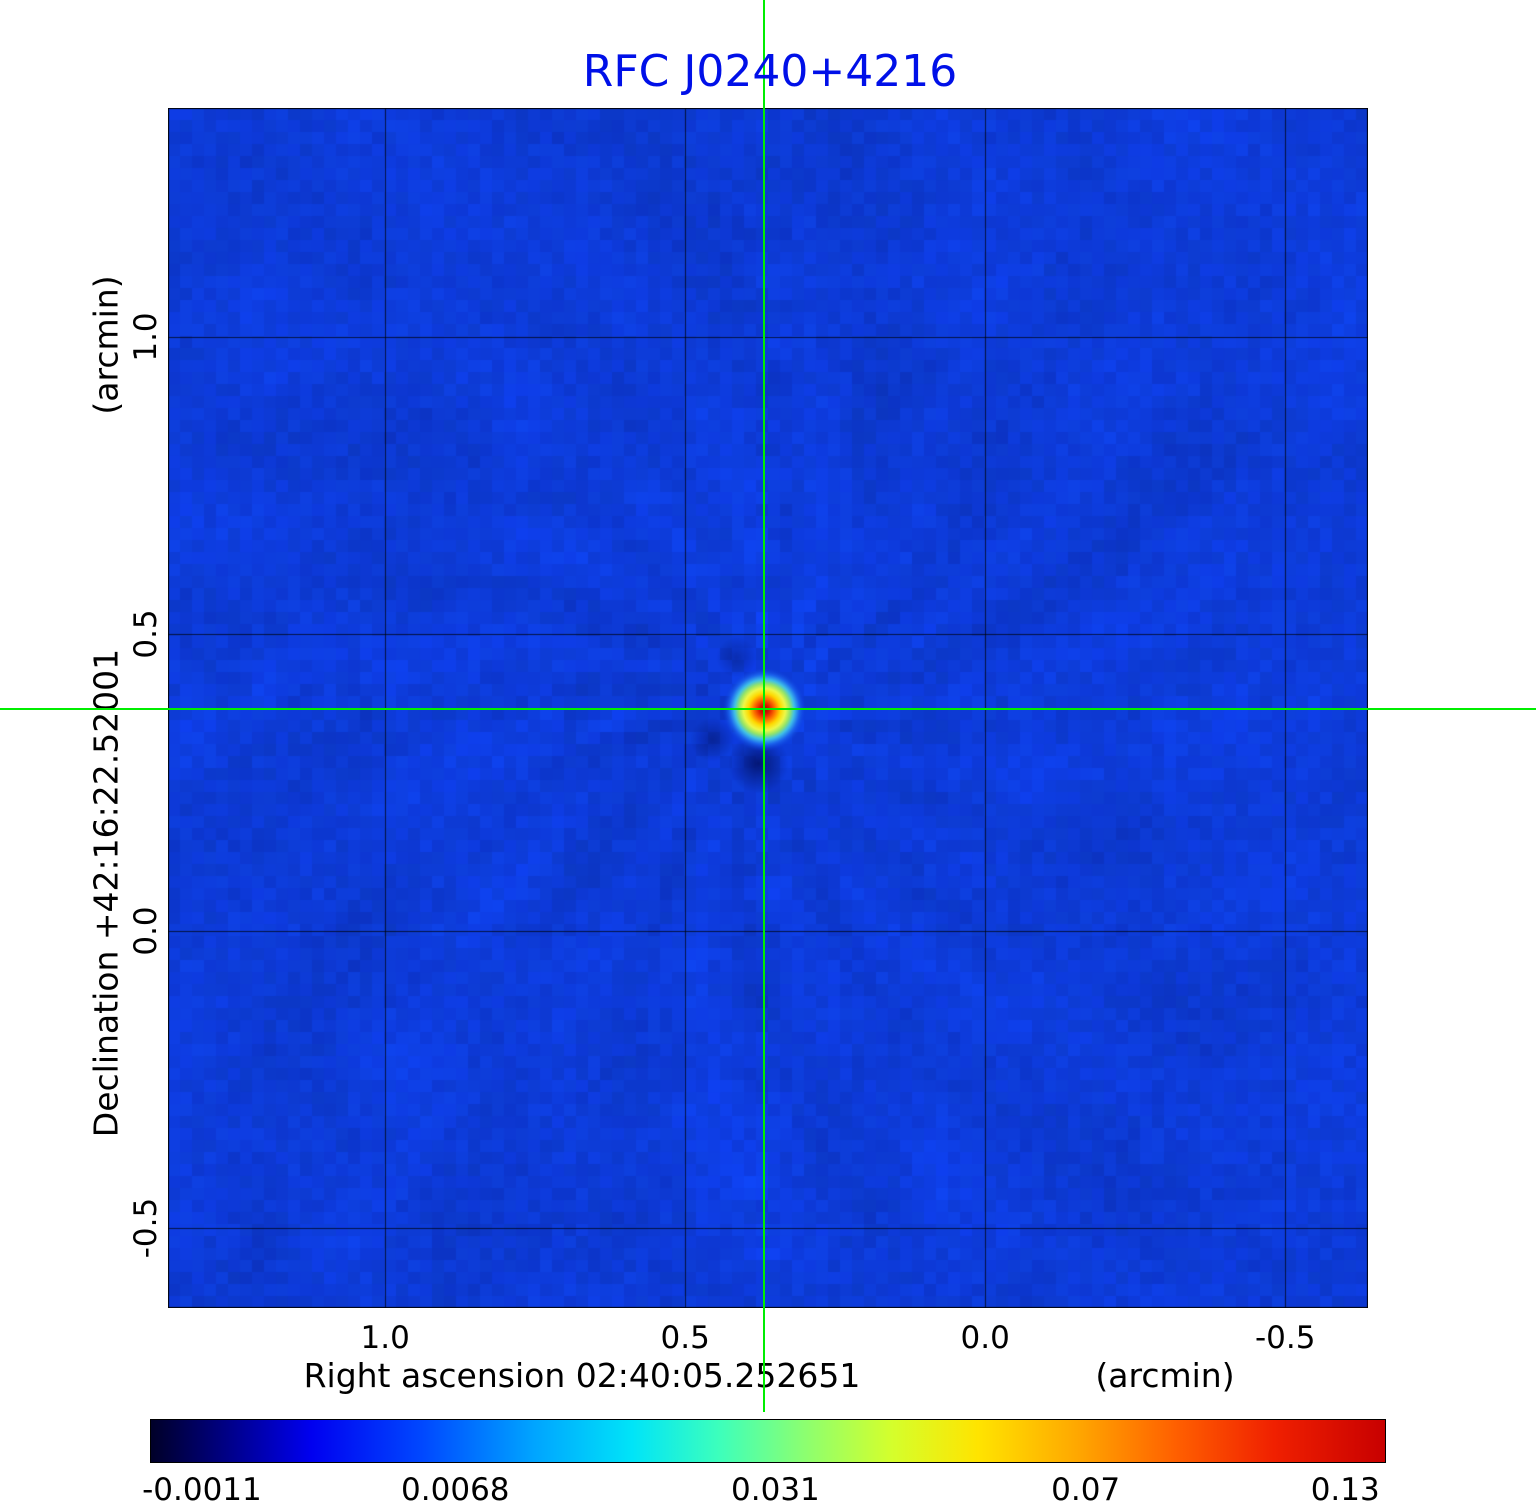 The image size is (1536, 1511). Describe the element at coordinates (985, 1338) in the screenshot. I see `x-tick-label: 0.0` at that location.